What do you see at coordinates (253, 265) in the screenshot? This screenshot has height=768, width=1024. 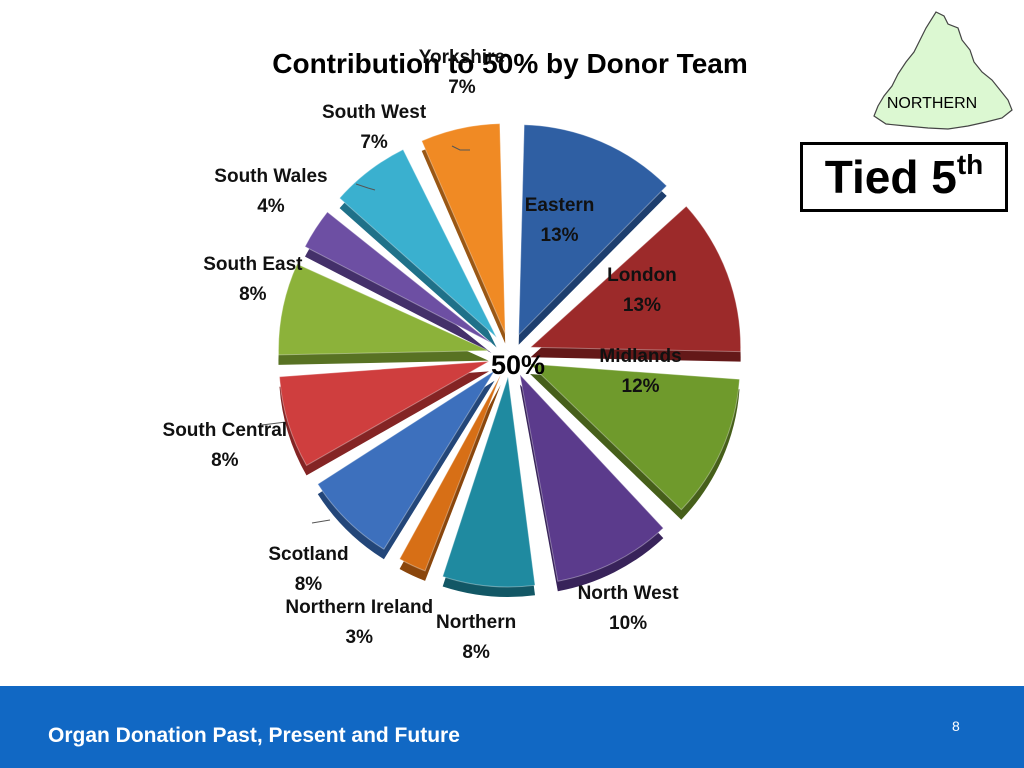 I see `slice-name-south-east: South East` at bounding box center [253, 265].